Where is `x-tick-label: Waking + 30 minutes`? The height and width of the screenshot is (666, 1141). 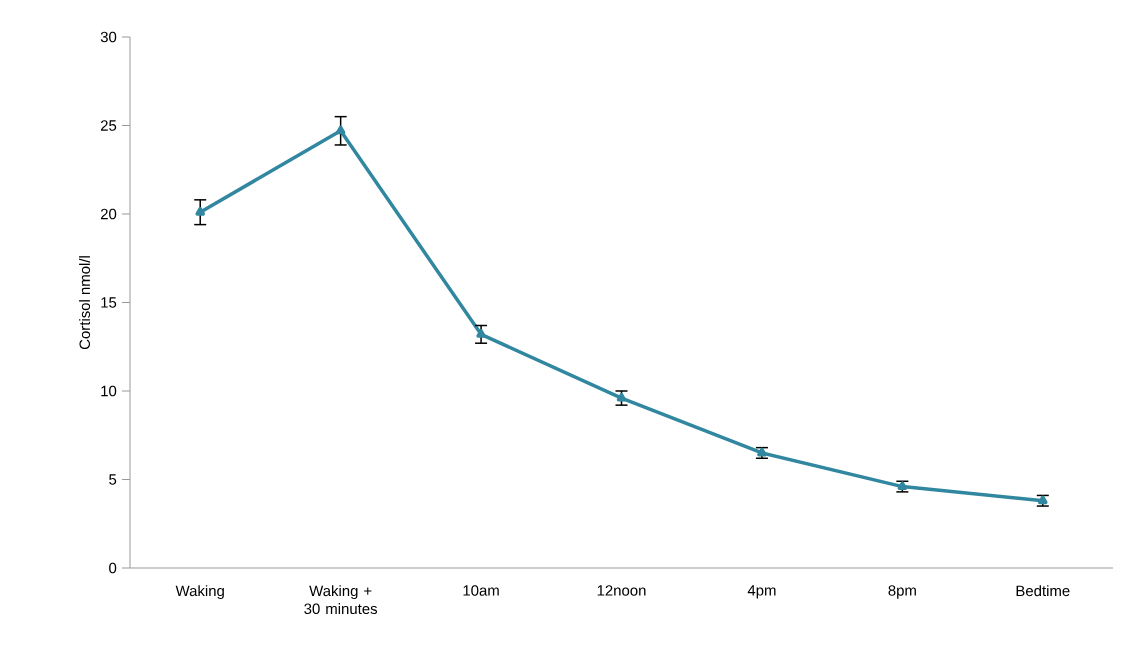 x-tick-label: Waking + 30 minutes is located at coordinates (341, 600).